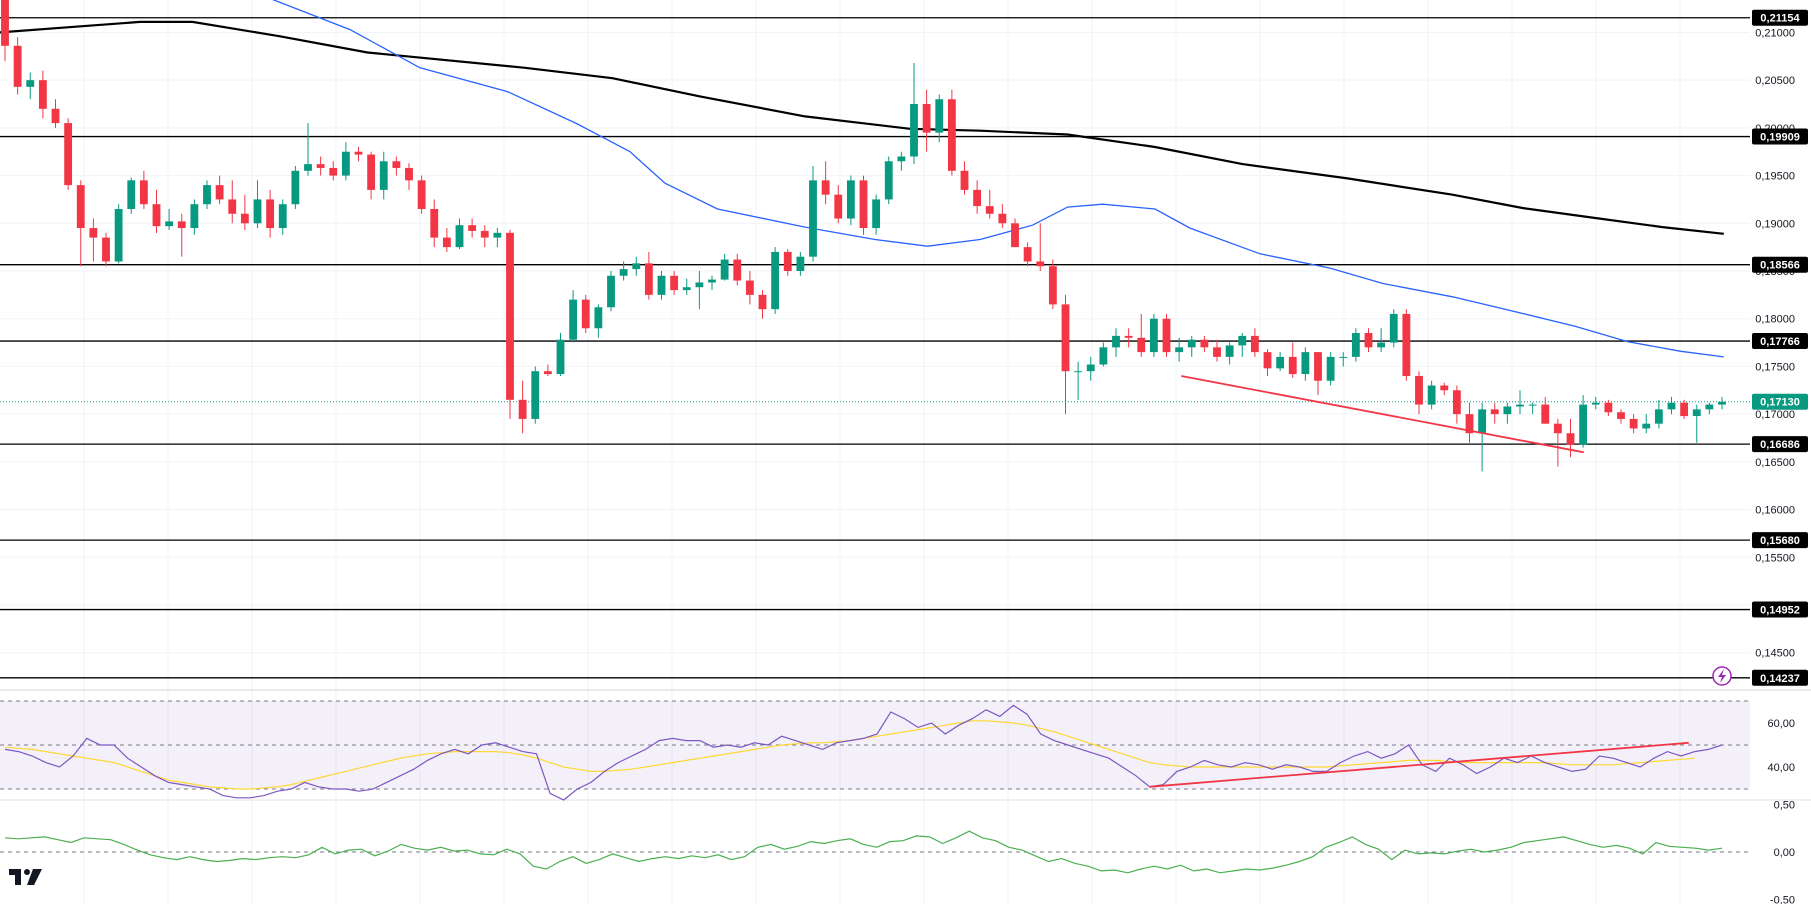 Image resolution: width=1811 pixels, height=904 pixels. What do you see at coordinates (26, 877) in the screenshot?
I see `tradingview-logo` at bounding box center [26, 877].